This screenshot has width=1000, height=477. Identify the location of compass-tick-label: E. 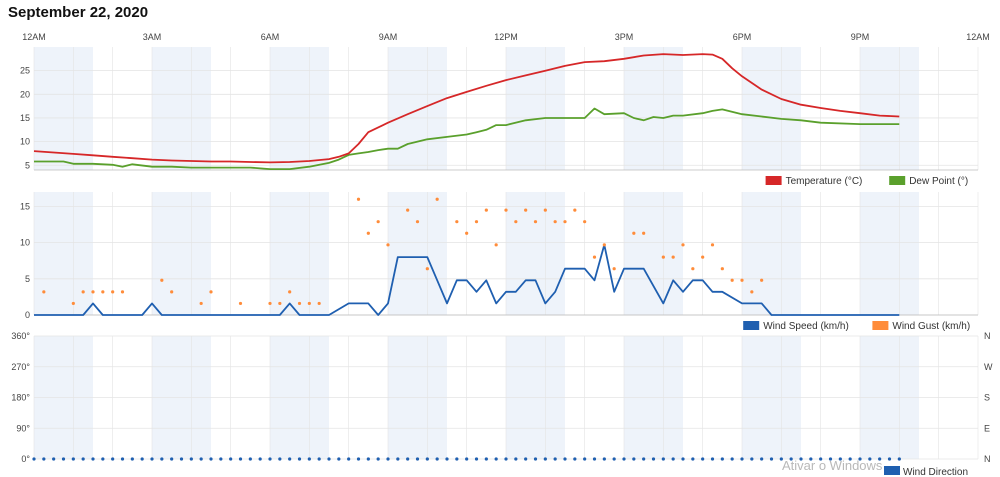
(987, 428).